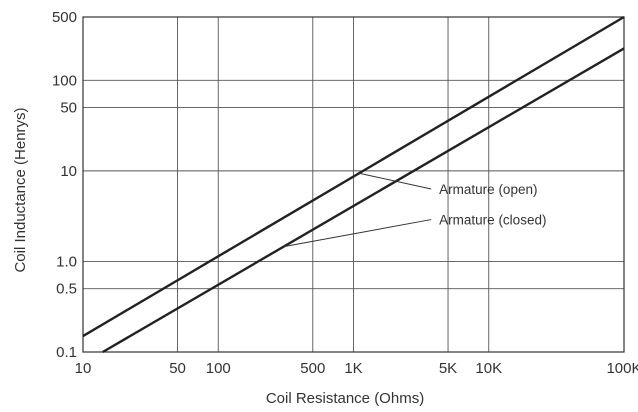 This screenshot has height=412, width=638. I want to click on annotation-label: Armature (open), so click(488, 189).